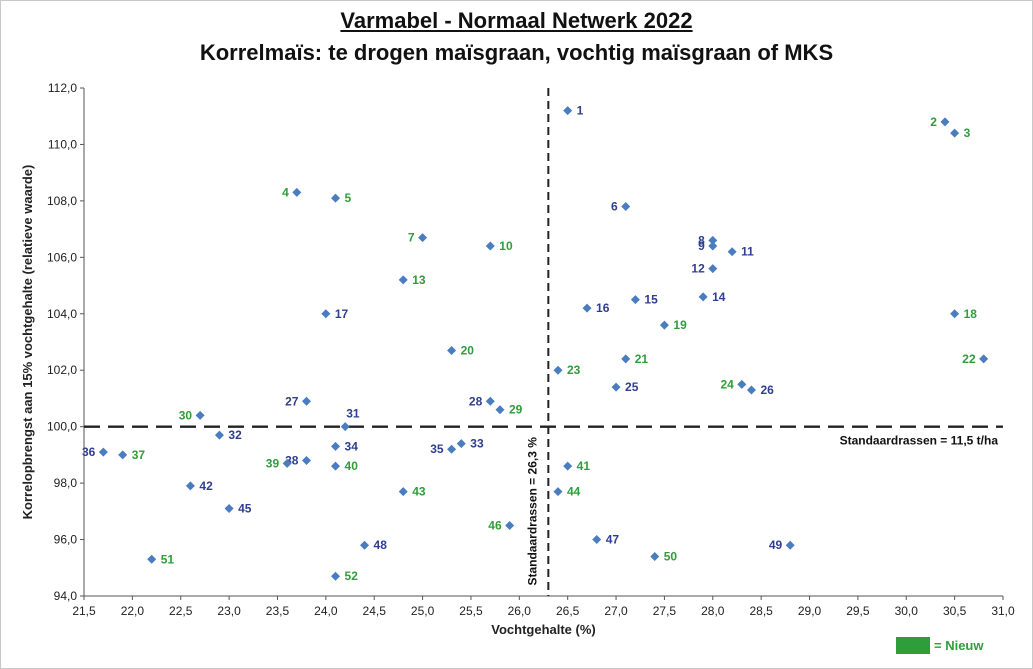 The width and height of the screenshot is (1033, 669). Describe the element at coordinates (186, 415) in the screenshot. I see `point-label: 30` at that location.